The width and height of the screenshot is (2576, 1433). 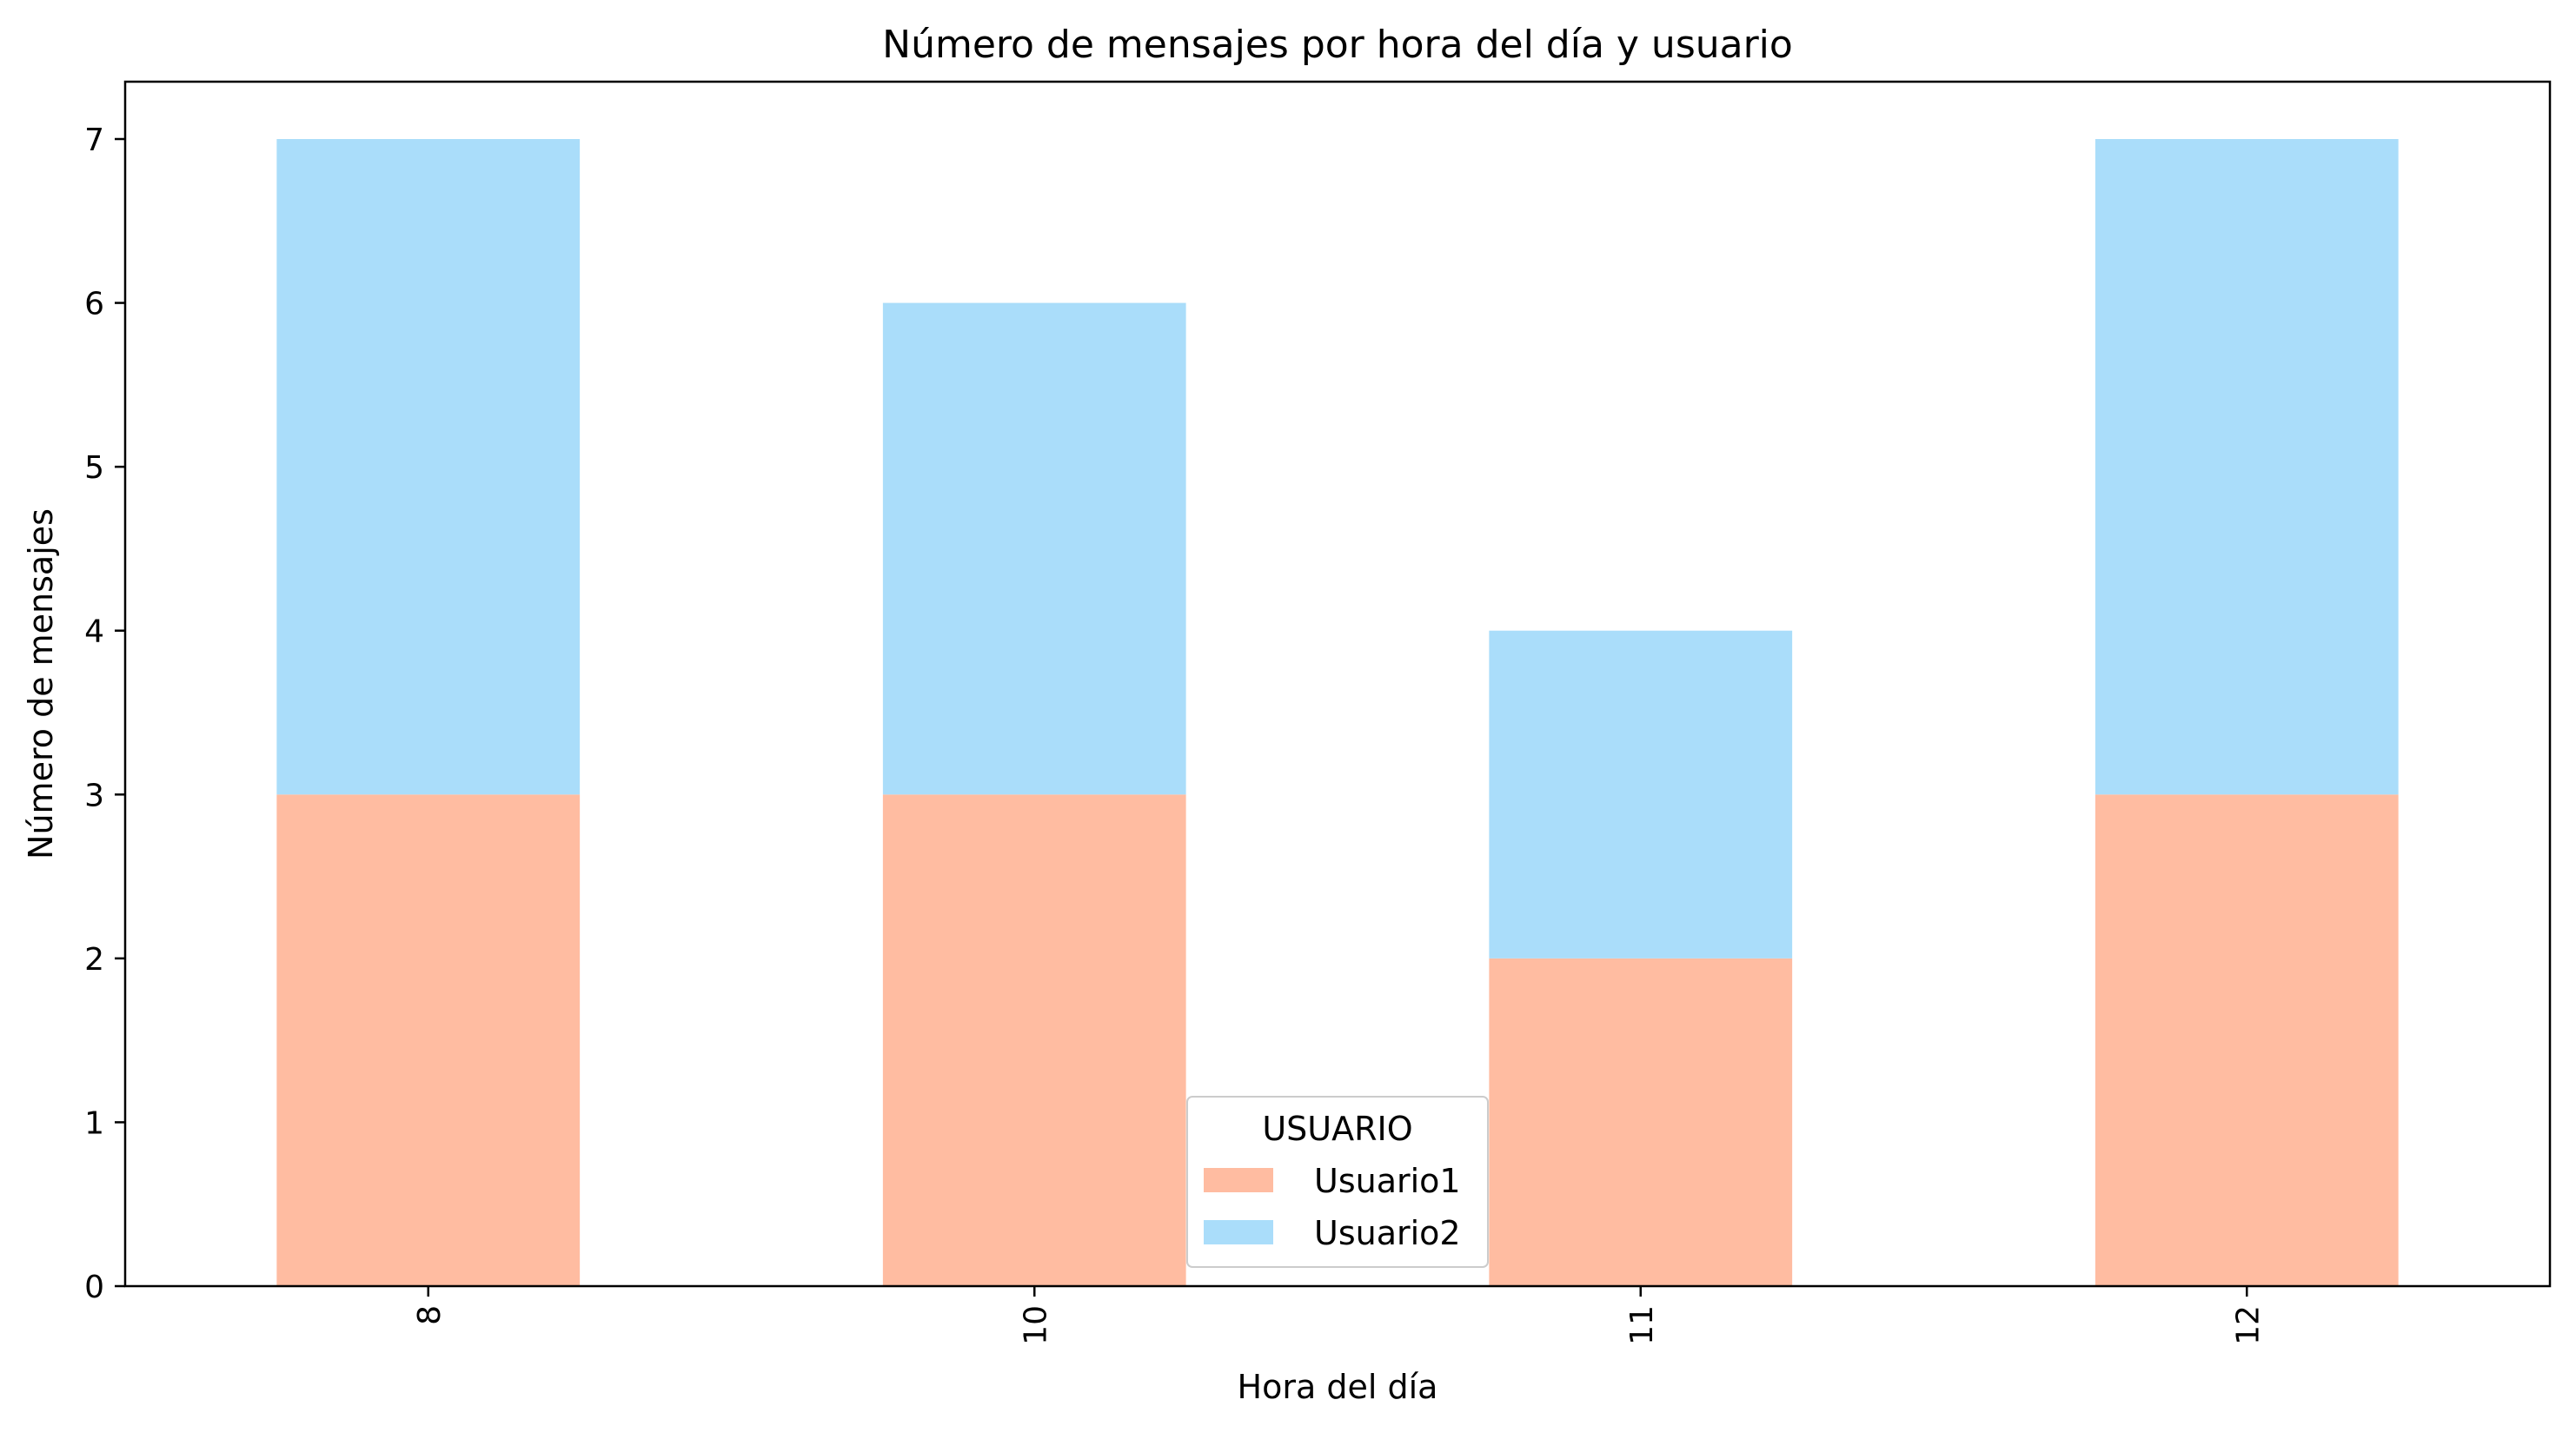 What do you see at coordinates (94, 304) in the screenshot?
I see `y-tick-label-6: 6` at bounding box center [94, 304].